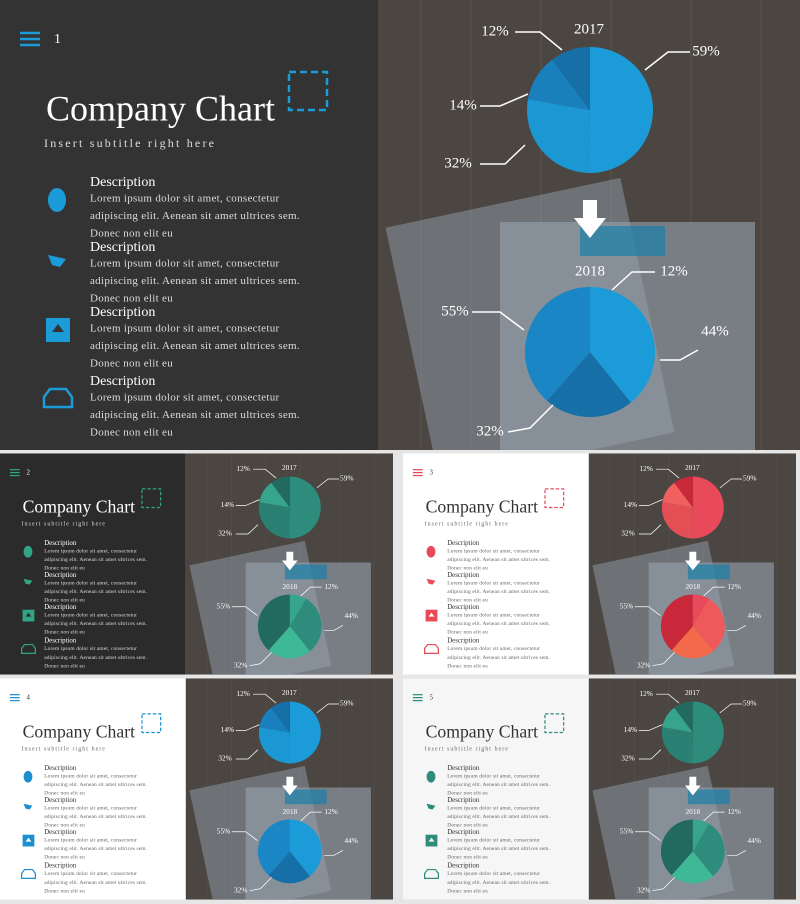  Describe the element at coordinates (590, 219) in the screenshot. I see `down-arrow` at that location.